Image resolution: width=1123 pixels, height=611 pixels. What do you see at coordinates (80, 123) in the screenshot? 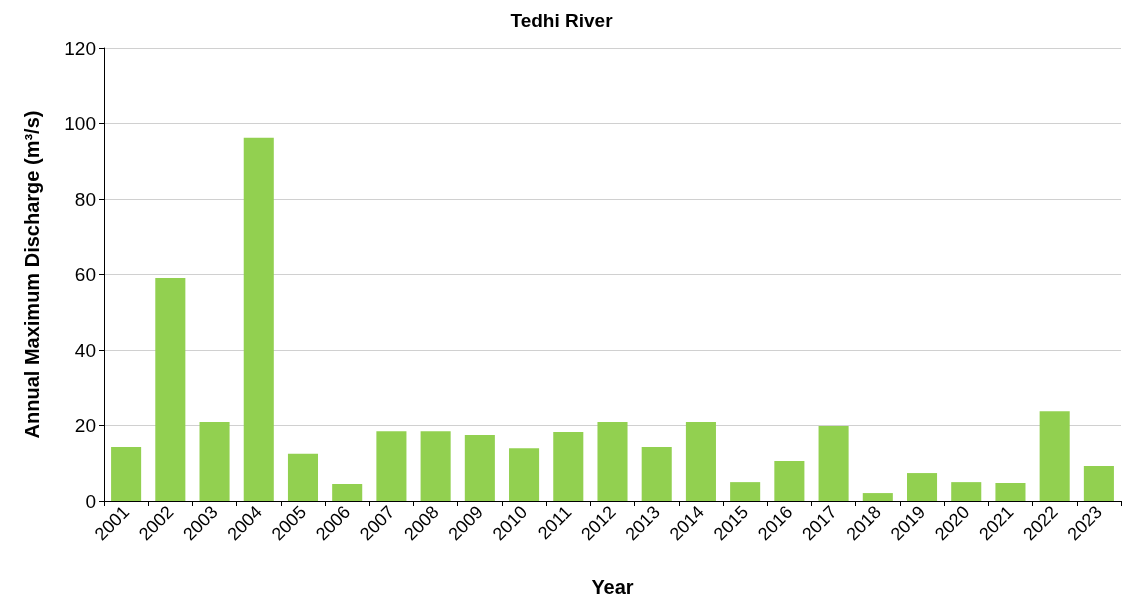
I see `y-tick-label: 100` at bounding box center [80, 123].